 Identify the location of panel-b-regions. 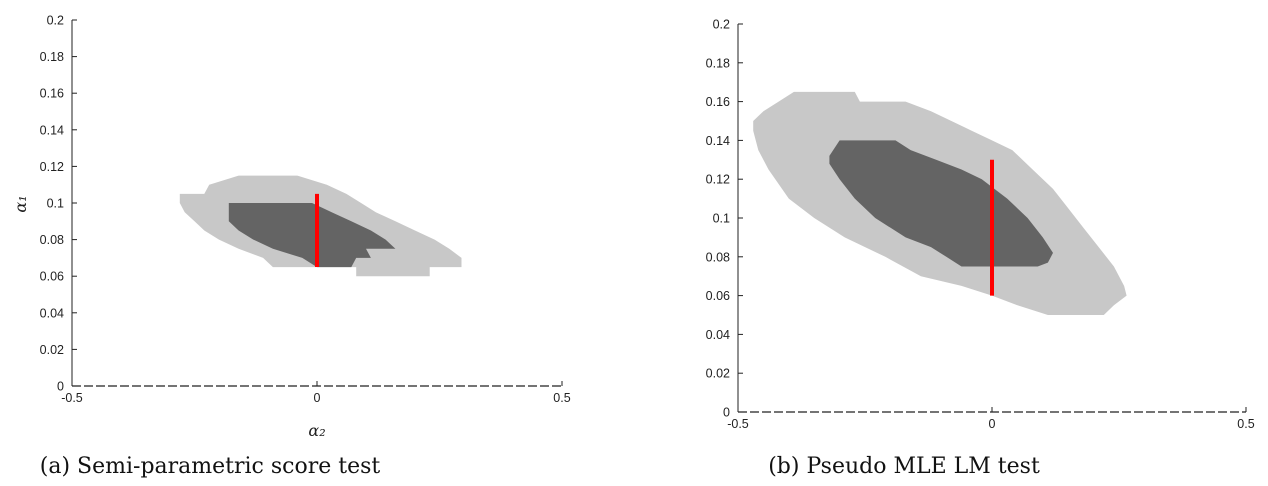
(940, 203).